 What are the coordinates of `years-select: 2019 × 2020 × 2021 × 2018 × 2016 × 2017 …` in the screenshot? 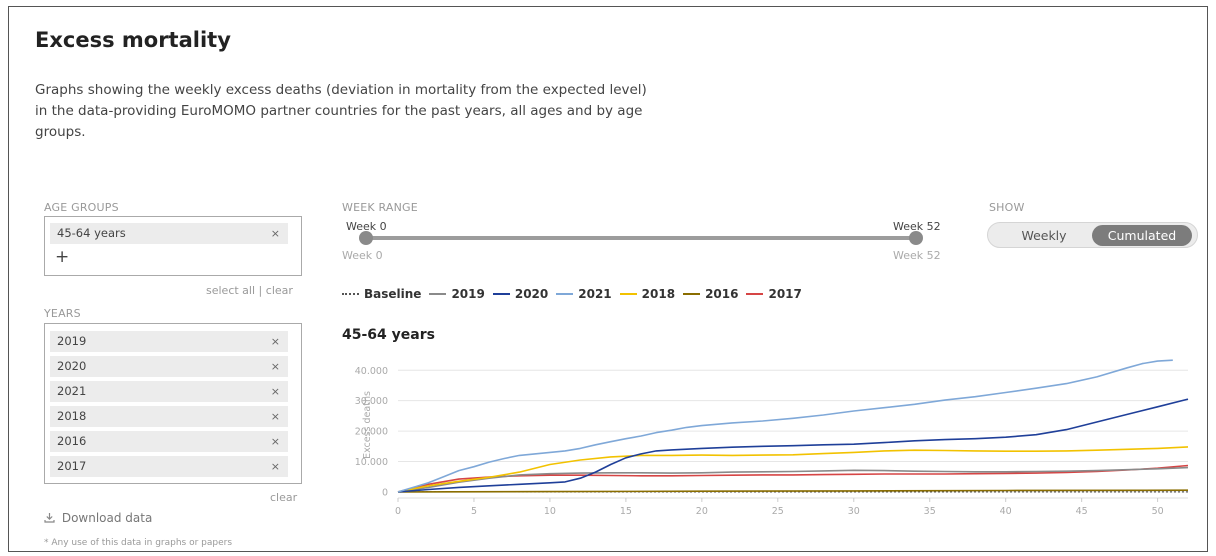 It's located at (173, 403).